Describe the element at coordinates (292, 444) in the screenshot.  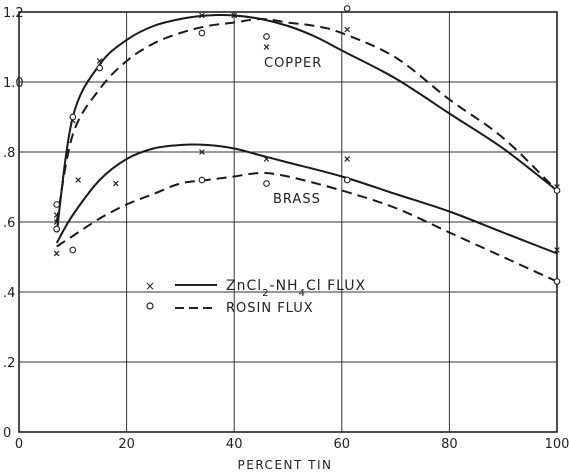
I see `x-tick-labels: 0 20 40 60 80 100` at that location.